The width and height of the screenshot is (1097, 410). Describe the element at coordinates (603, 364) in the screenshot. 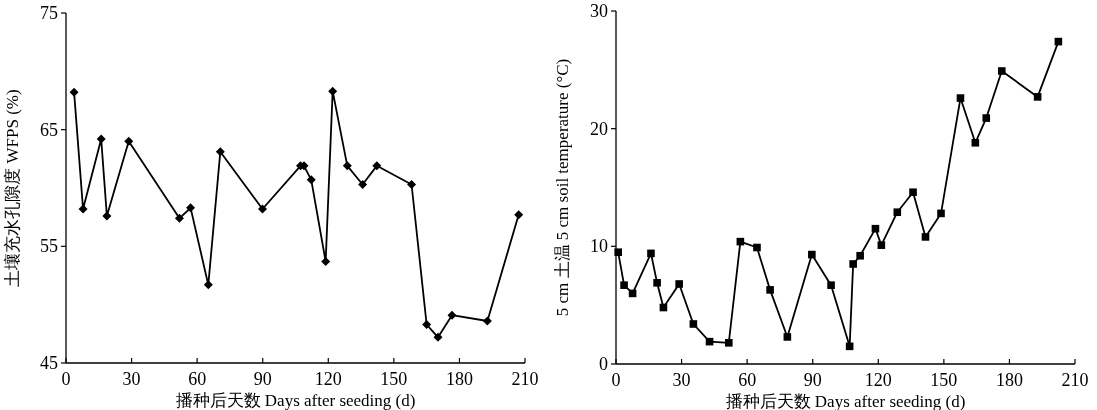

I see `y-tick-label: 0` at that location.